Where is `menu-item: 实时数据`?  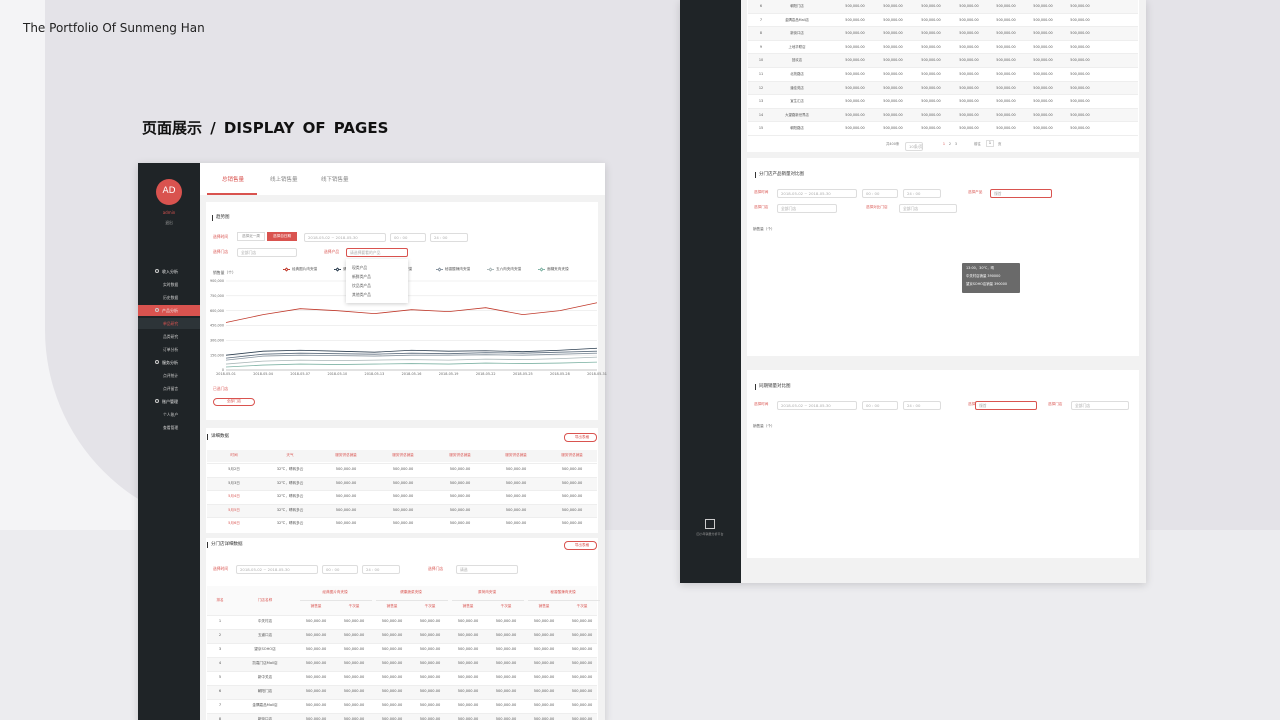
menu-item: 实时数据 is located at coordinates (171, 284).